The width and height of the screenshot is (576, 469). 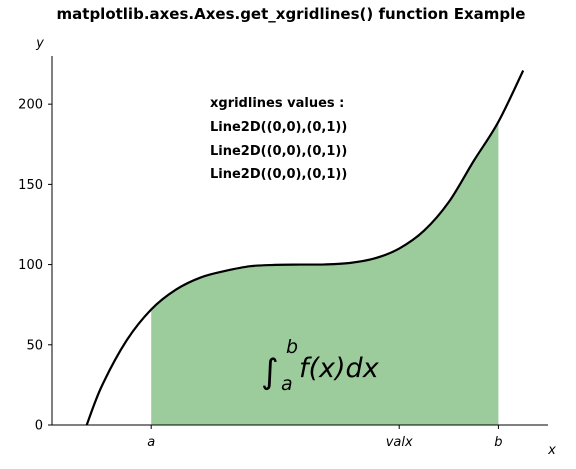 I want to click on integral-lower-limit: a, so click(x=287, y=384).